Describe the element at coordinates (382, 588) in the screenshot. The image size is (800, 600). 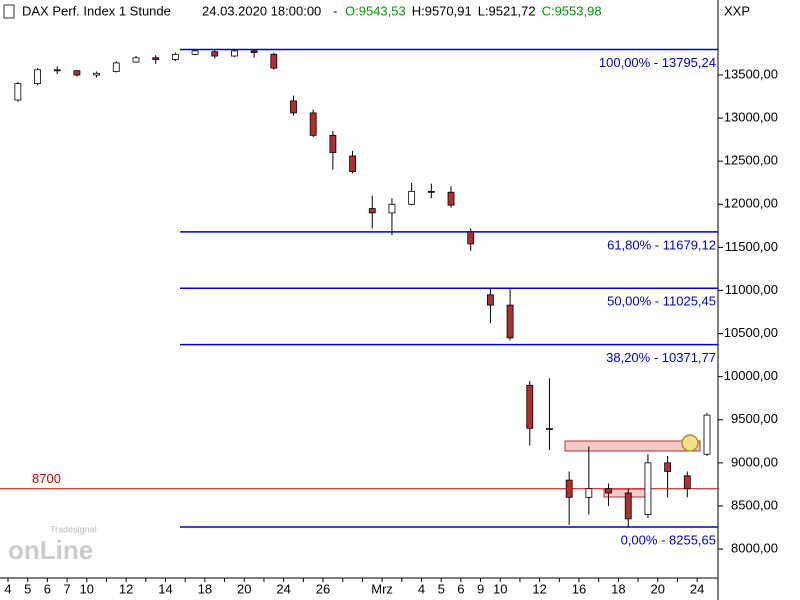
I see `x-tick-label: Mrz` at that location.